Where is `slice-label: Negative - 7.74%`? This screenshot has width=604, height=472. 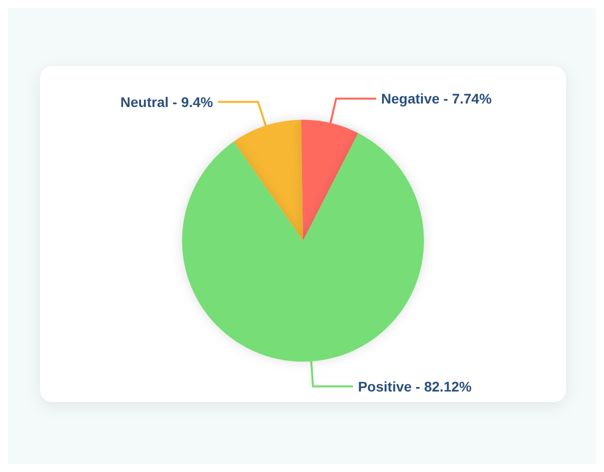
slice-label: Negative - 7.74% is located at coordinates (436, 98).